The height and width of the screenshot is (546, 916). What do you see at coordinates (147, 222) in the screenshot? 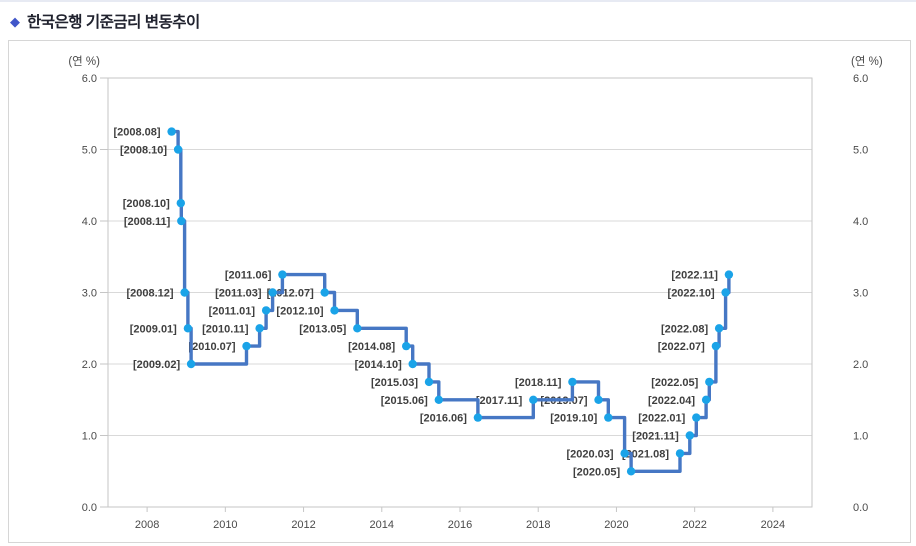
I see `data-point-label: [2008.11]` at bounding box center [147, 222].